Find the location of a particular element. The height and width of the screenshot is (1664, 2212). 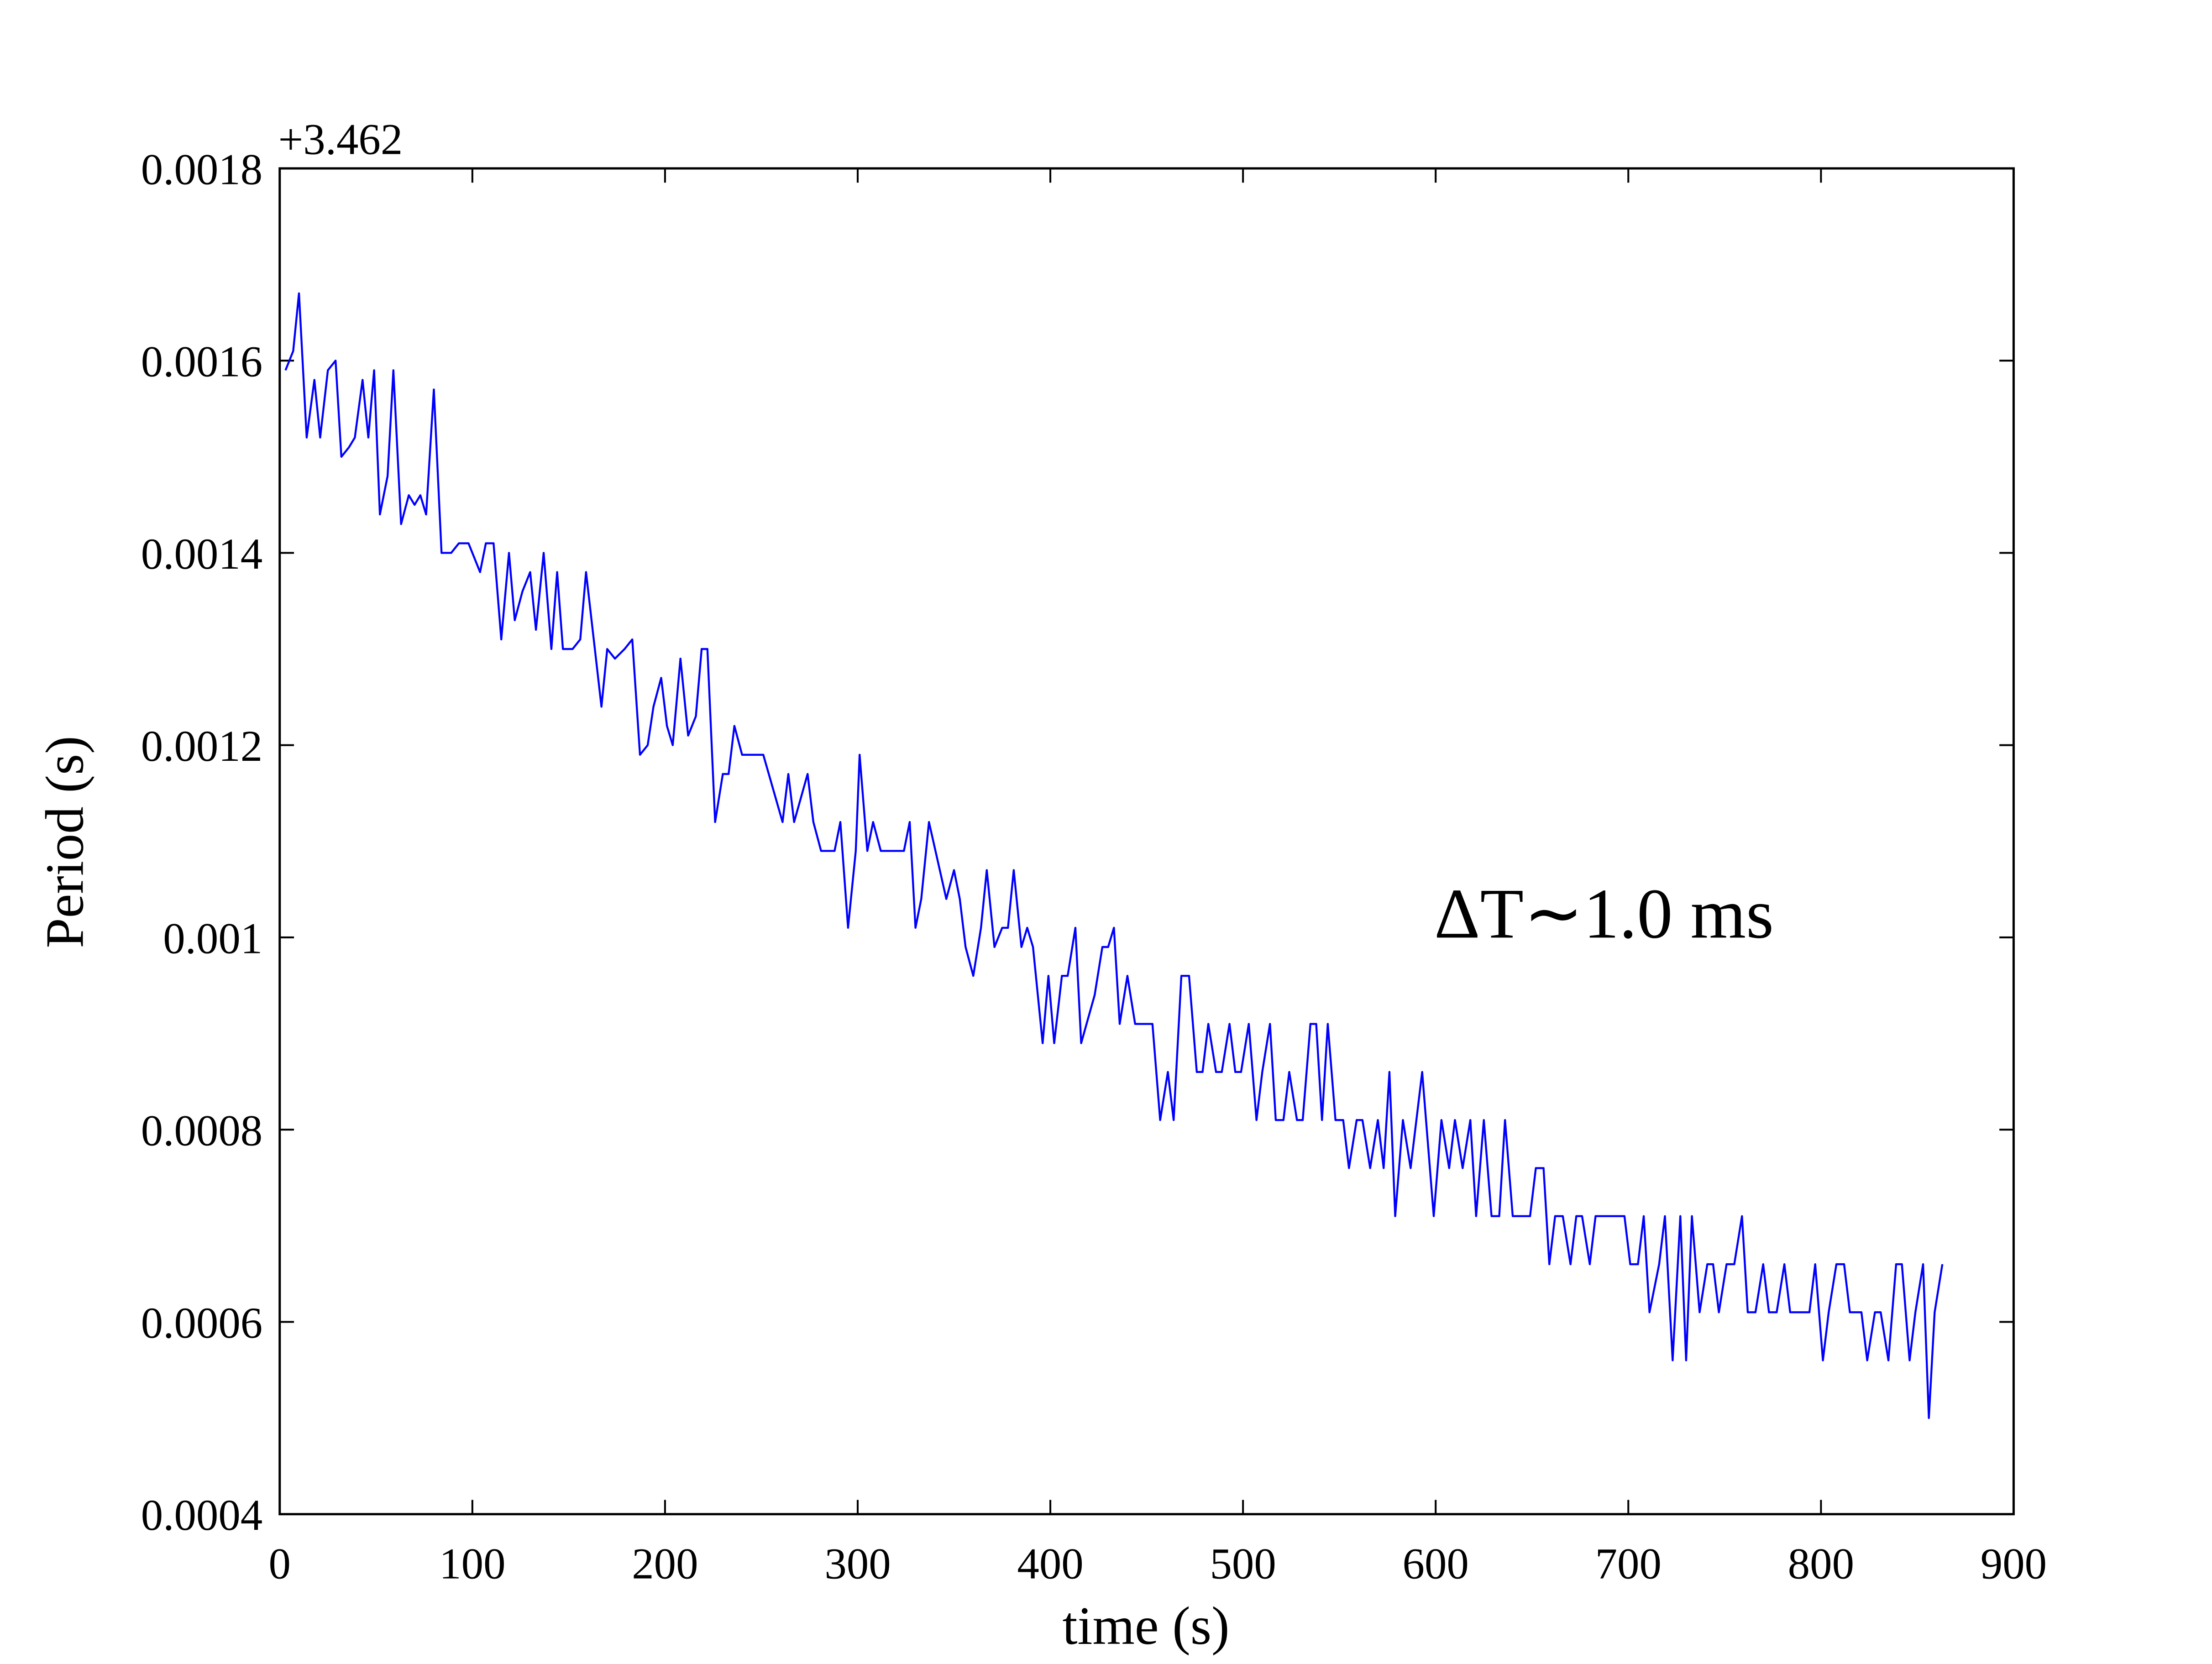

y-tick-label: 0.0016 is located at coordinates (201, 361).